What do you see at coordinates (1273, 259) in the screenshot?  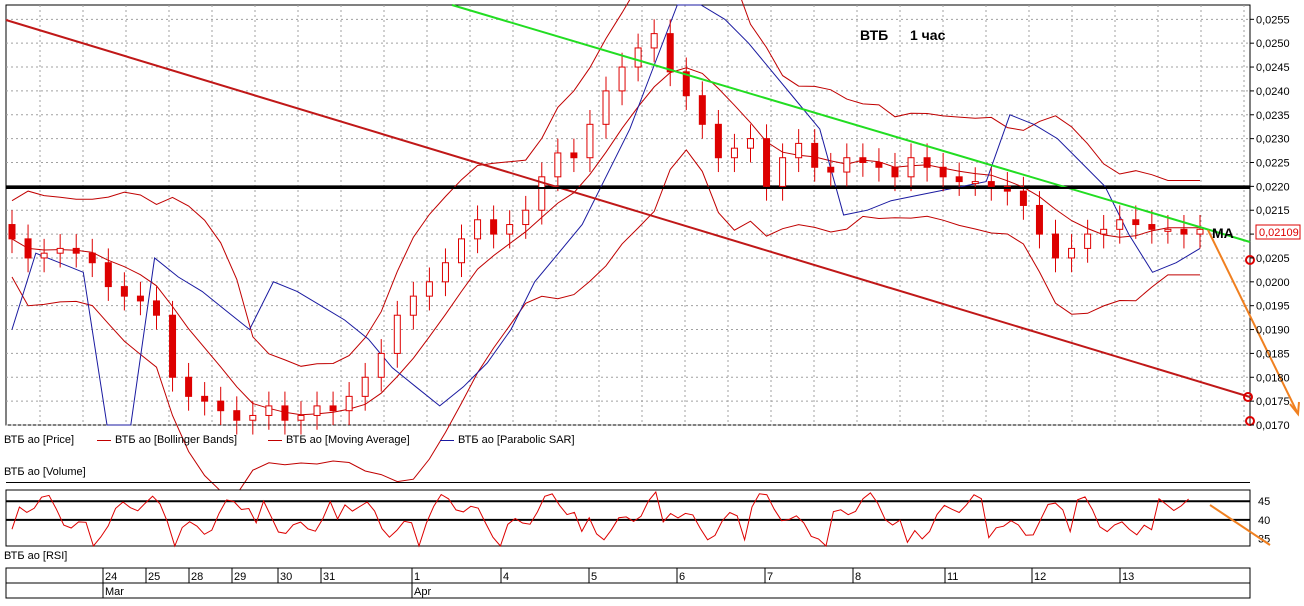 I see `y-tick-label: 0,0205` at bounding box center [1273, 259].